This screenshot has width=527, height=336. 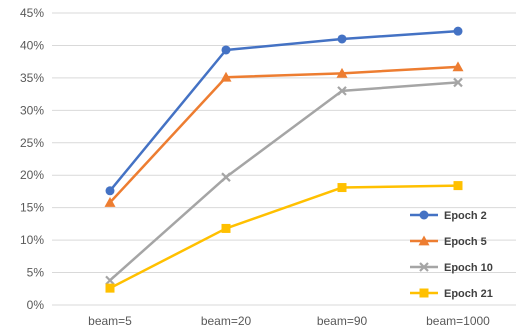 What do you see at coordinates (32, 13) in the screenshot?
I see `y-tick-label: 45%` at bounding box center [32, 13].